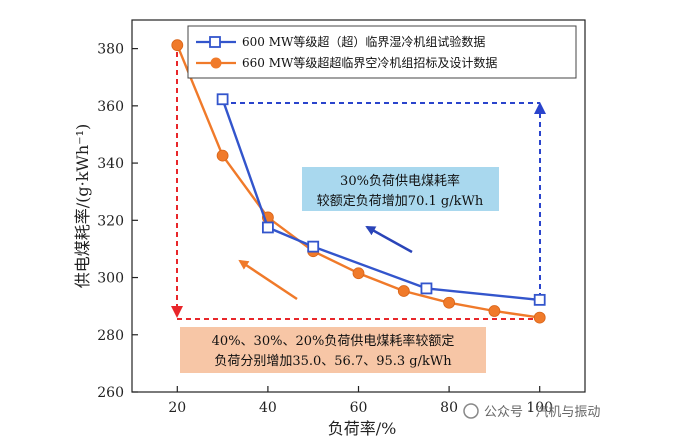 This screenshot has height=445, width=679. What do you see at coordinates (359, 408) in the screenshot?
I see `x-tick-label: 60` at bounding box center [359, 408].